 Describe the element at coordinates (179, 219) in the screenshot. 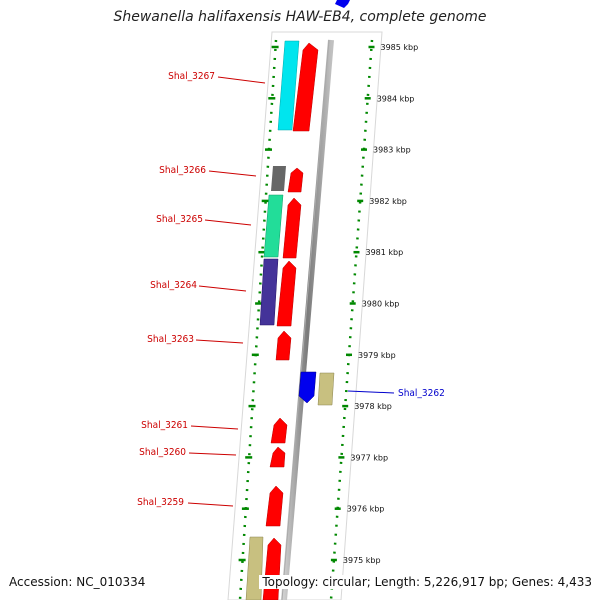

I see `gene-label-shal-3265: Shal_3265` at that location.